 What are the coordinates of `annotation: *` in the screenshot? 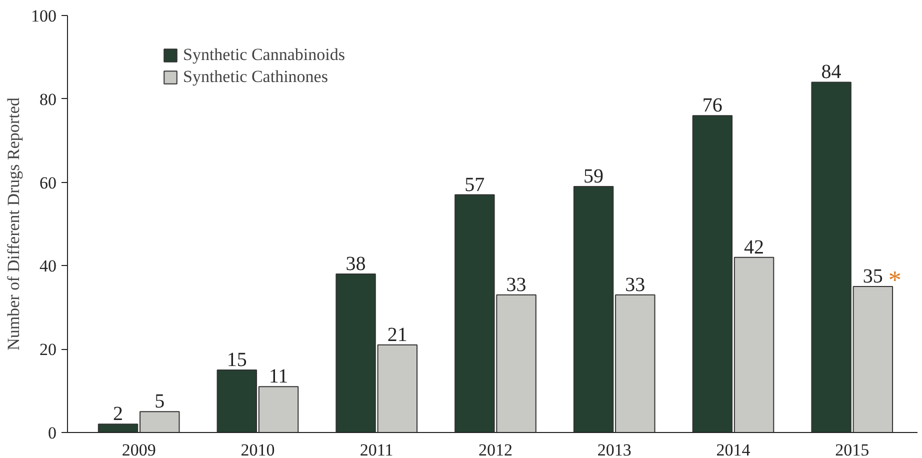 It's located at (895, 280).